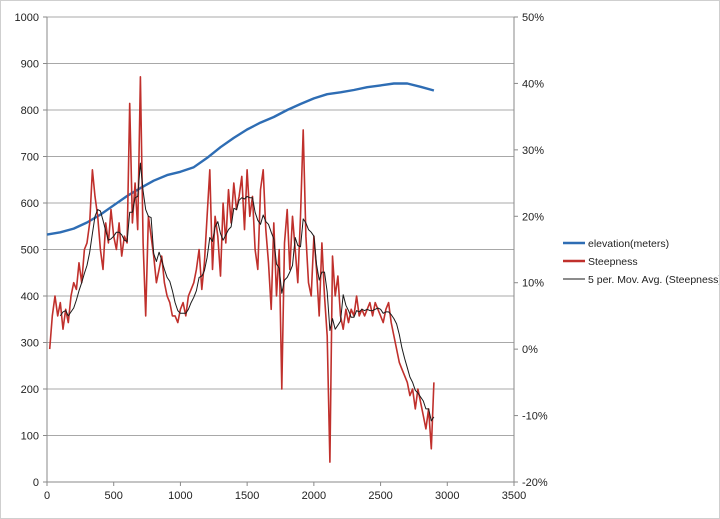 This screenshot has height=519, width=720. I want to click on y2-tick-label: -10%, so click(535, 417).